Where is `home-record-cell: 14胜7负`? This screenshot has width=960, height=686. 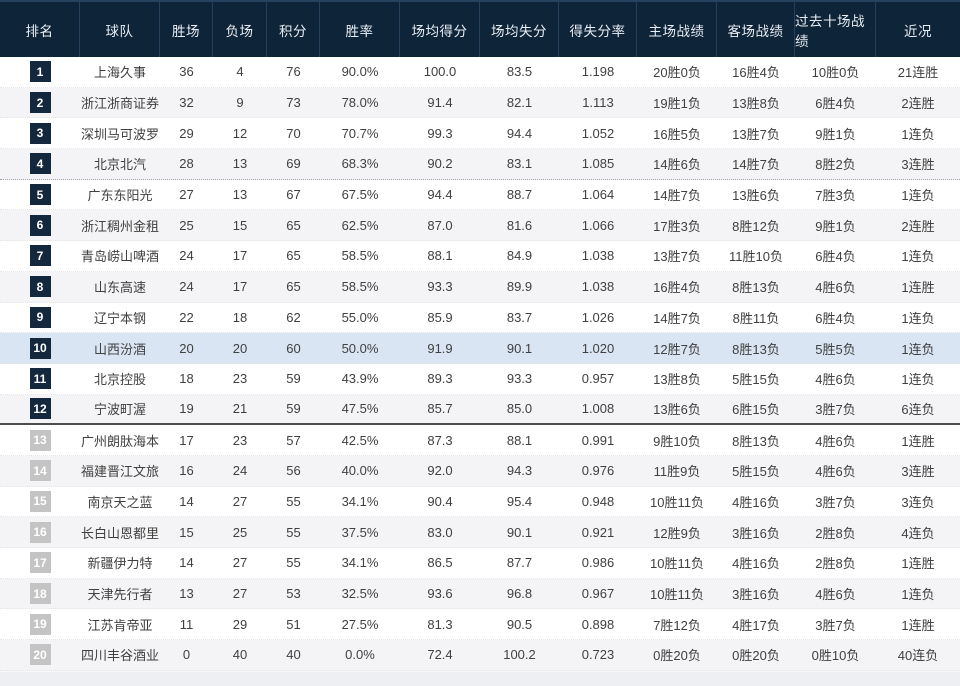
home-record-cell: 14胜7负 is located at coordinates (677, 318).